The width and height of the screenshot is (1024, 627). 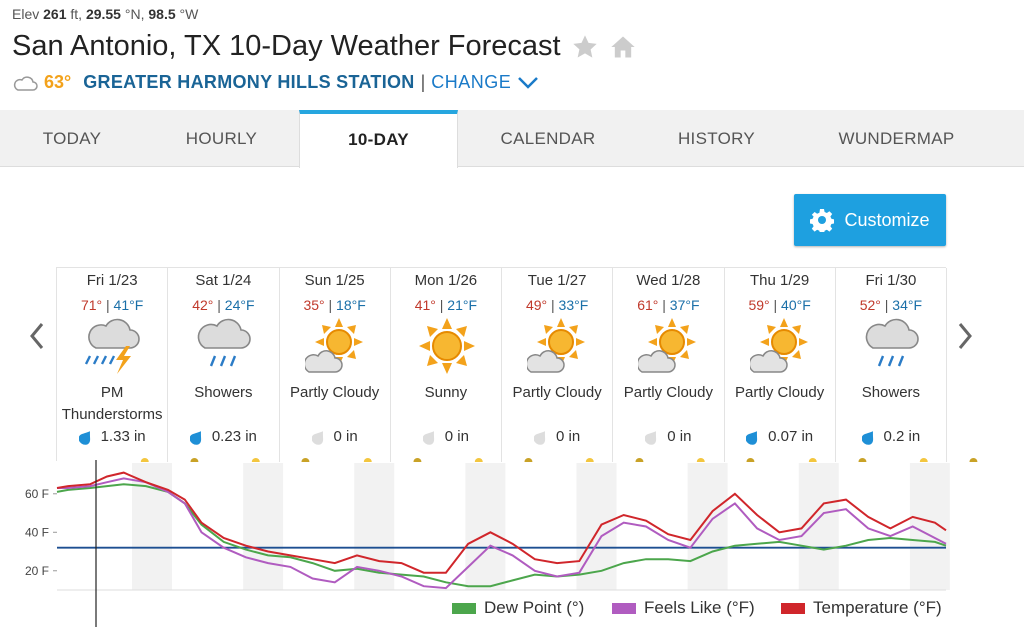 What do you see at coordinates (224, 342) in the screenshot?
I see `rain-icon` at bounding box center [224, 342].